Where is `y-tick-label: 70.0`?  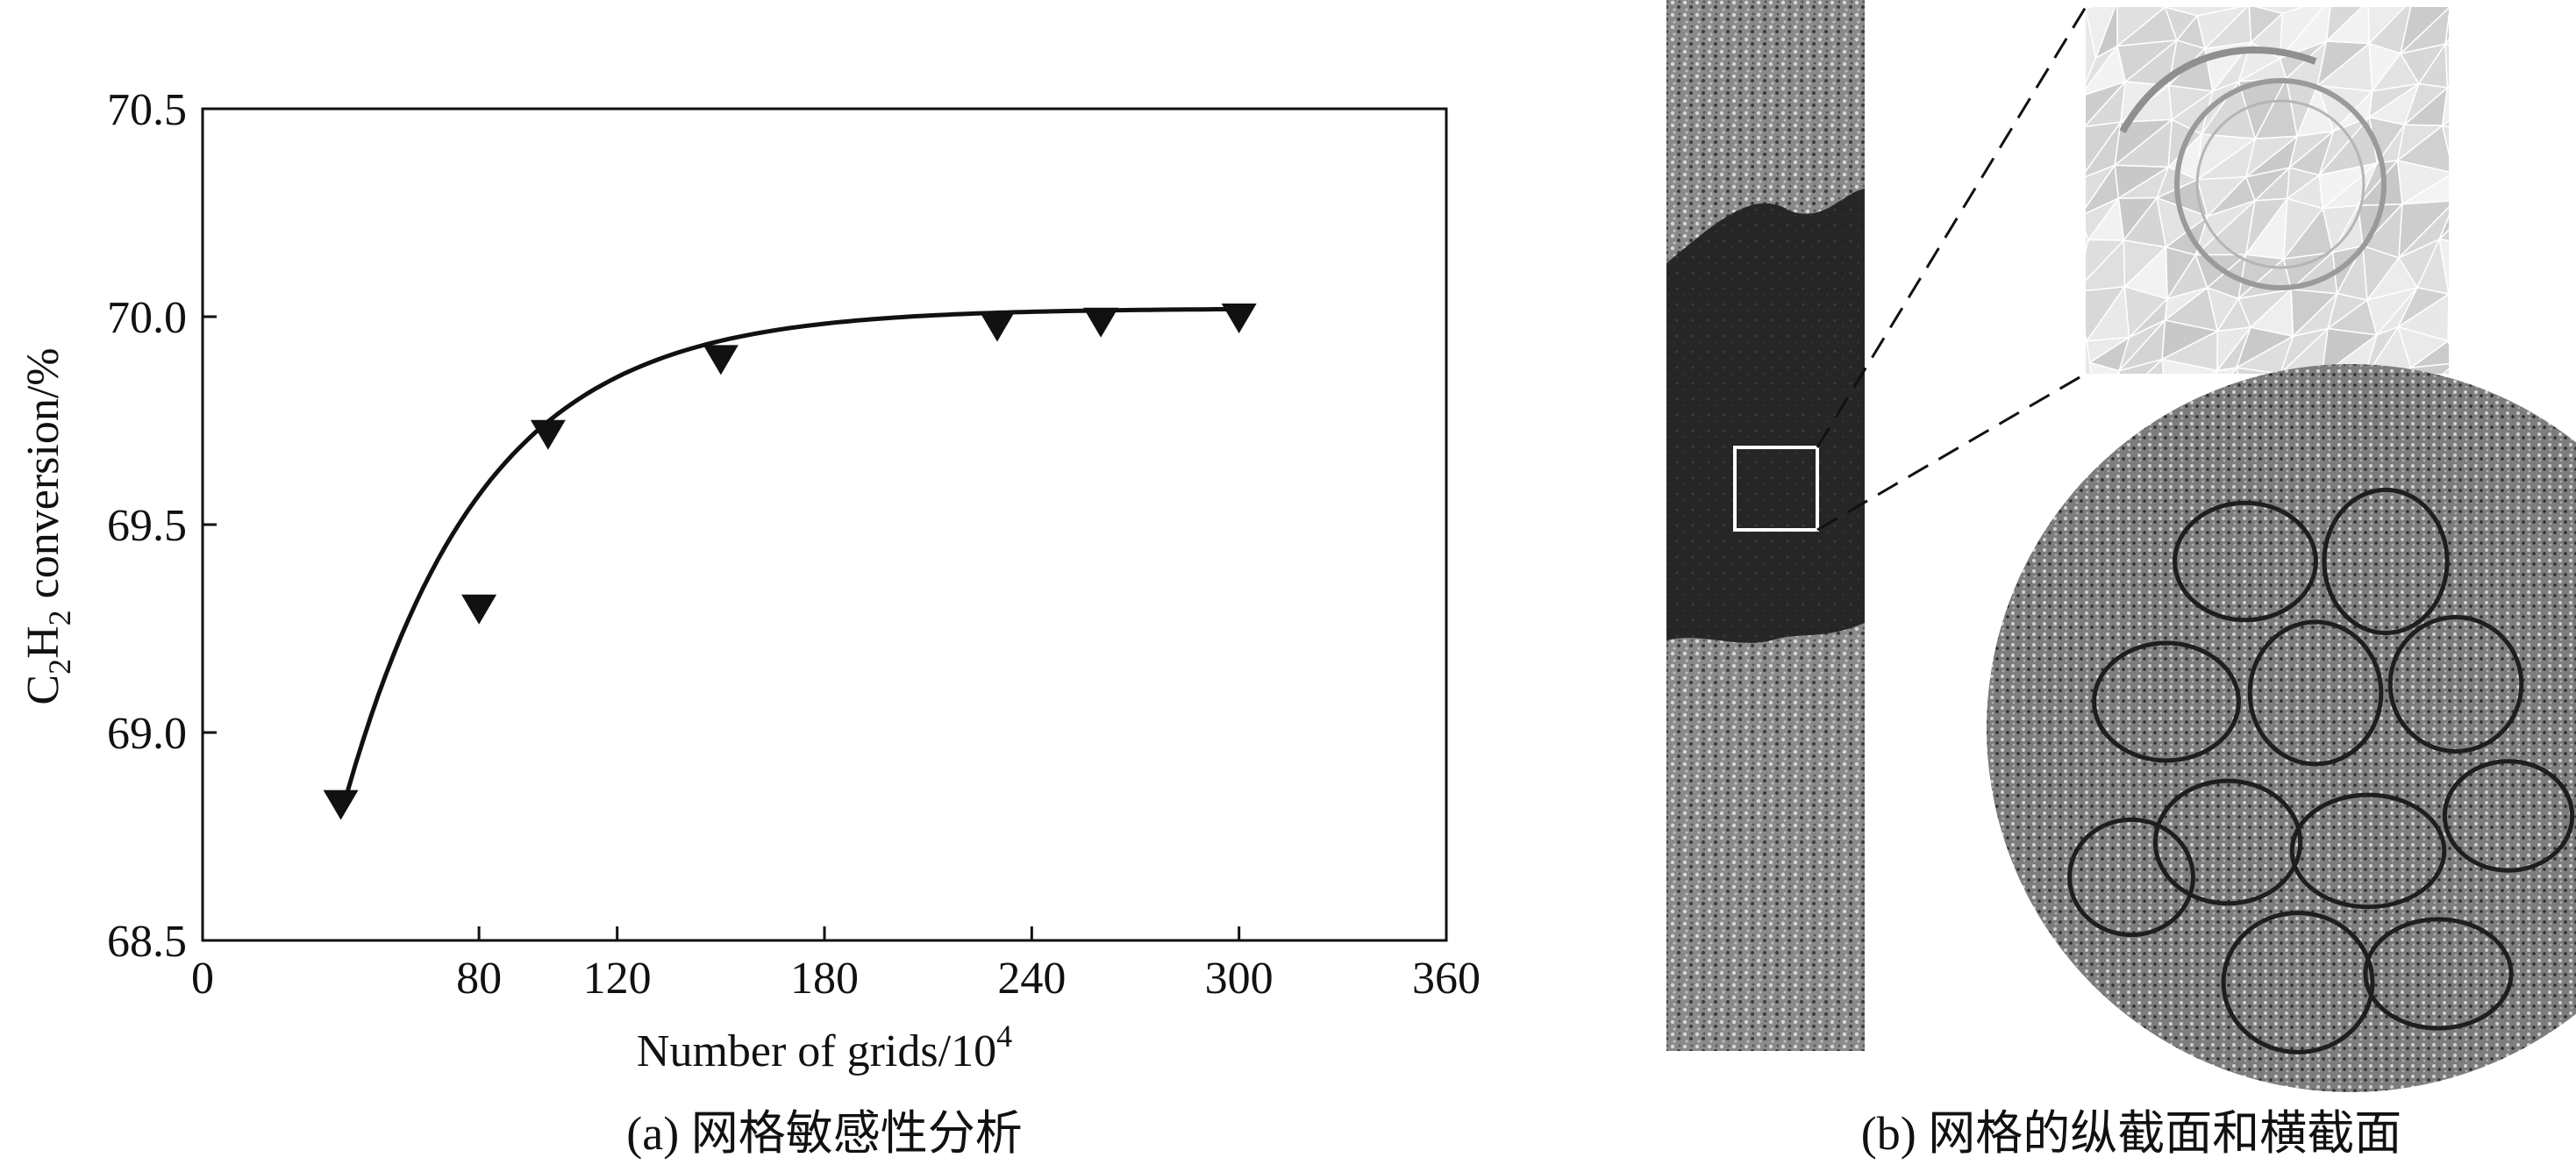
y-tick-label: 70.0 is located at coordinates (147, 318).